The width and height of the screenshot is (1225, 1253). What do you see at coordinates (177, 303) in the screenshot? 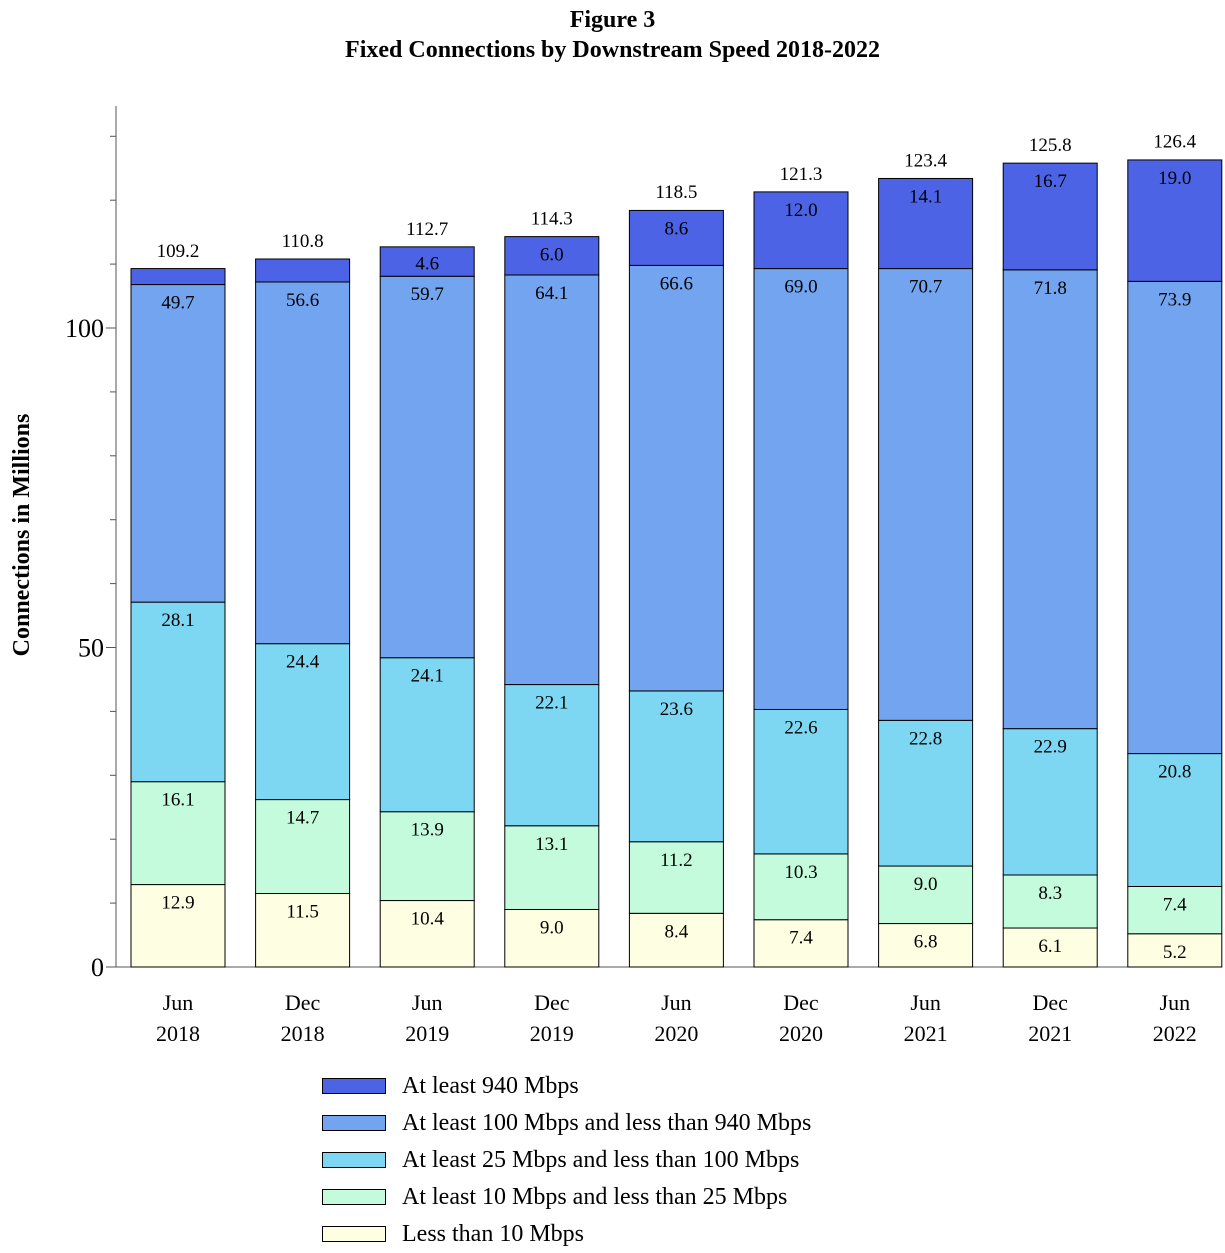
I see `segment-value-label: 49.7` at bounding box center [177, 303].